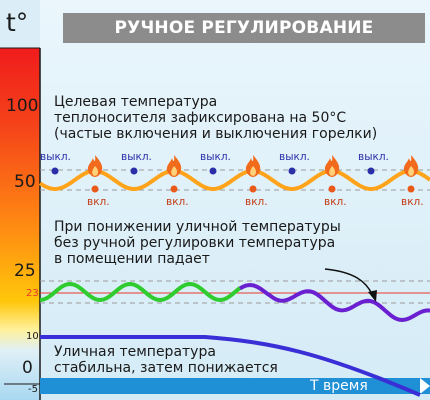 This screenshot has height=400, width=430. I want to click on target-note-line-3: (частые включения и выключения горелки), so click(216, 134).